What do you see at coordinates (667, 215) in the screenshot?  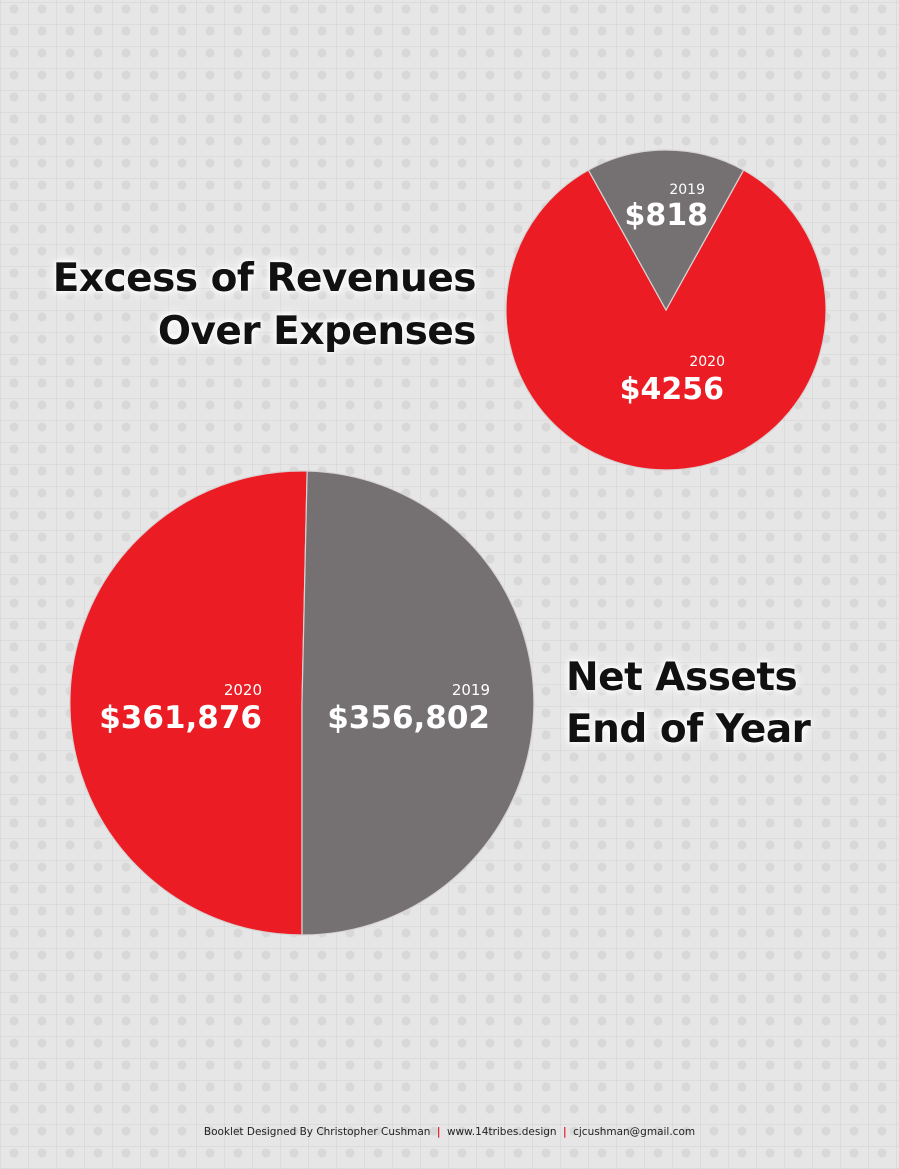 I see `excess-value-label-2019: $818` at bounding box center [667, 215].